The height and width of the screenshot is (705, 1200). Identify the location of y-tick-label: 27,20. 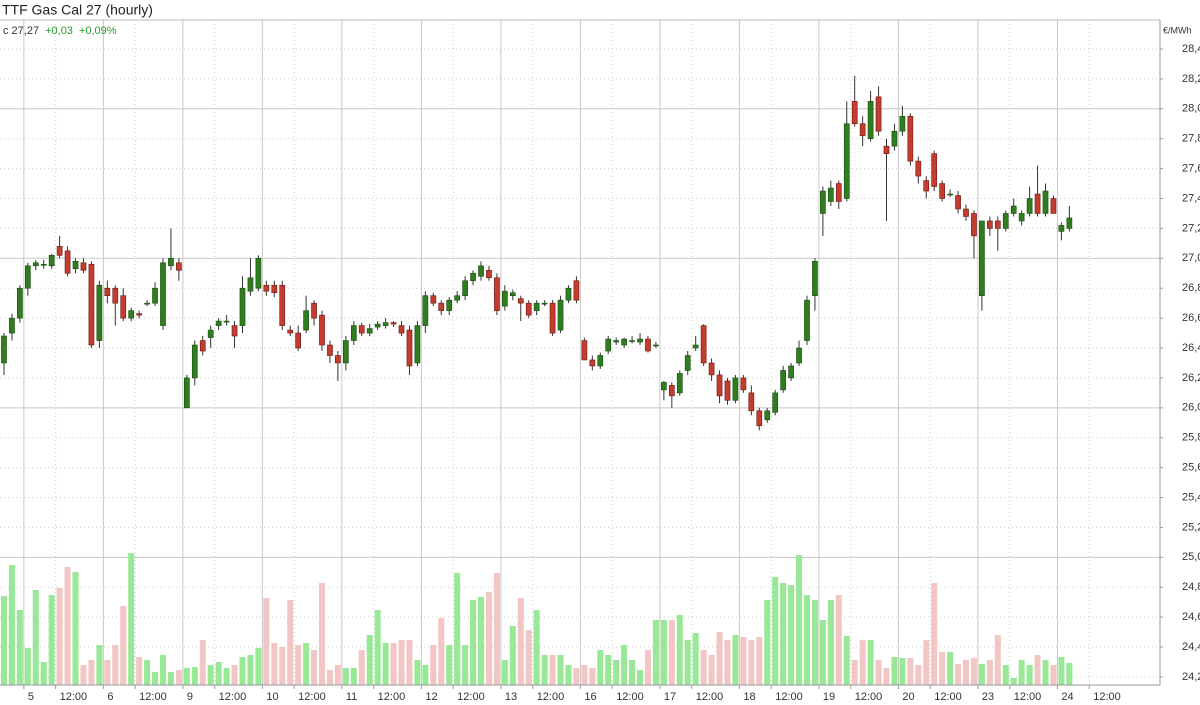
(1191, 228).